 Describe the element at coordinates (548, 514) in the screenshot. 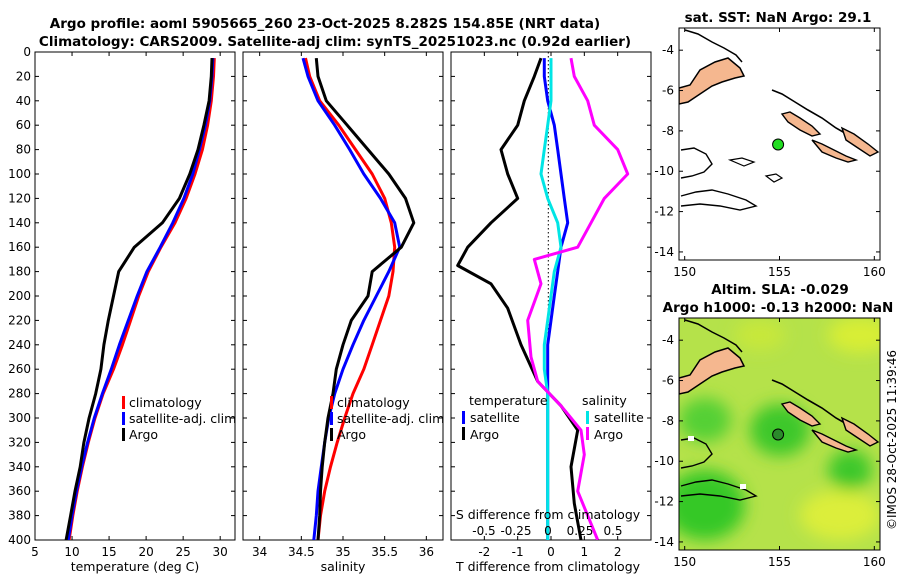

I see `s-difference-label: S difference from climatology` at that location.